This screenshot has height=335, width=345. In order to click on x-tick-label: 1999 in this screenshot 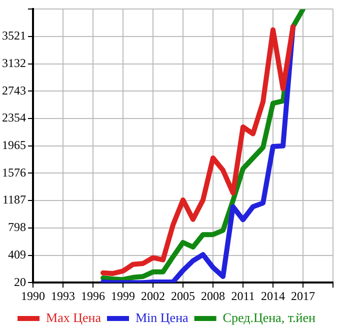, I will do `click(123, 295)`.